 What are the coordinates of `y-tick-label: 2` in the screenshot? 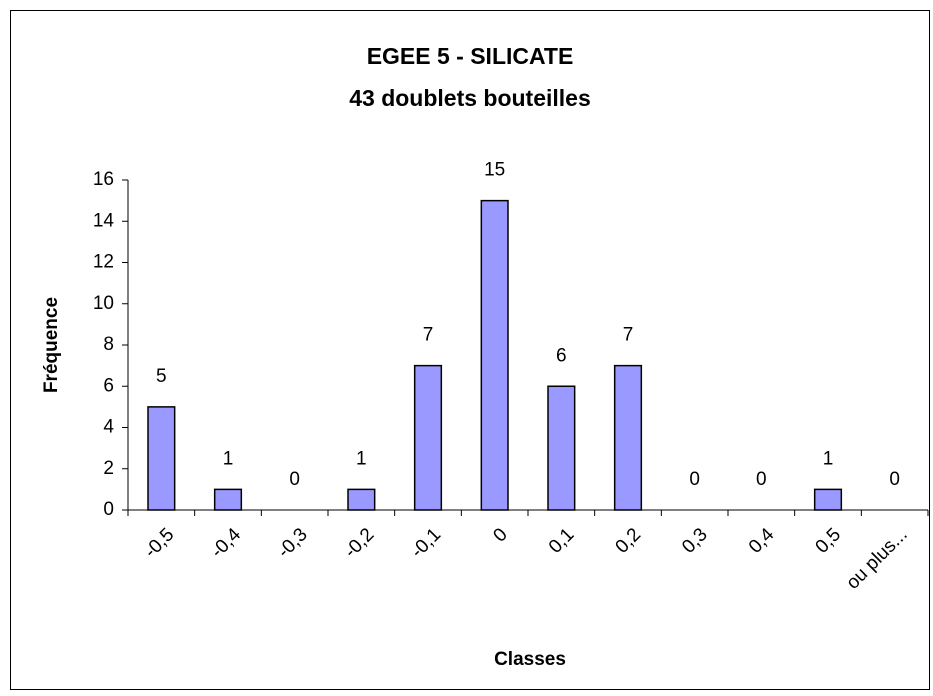 It's located at (108, 468).